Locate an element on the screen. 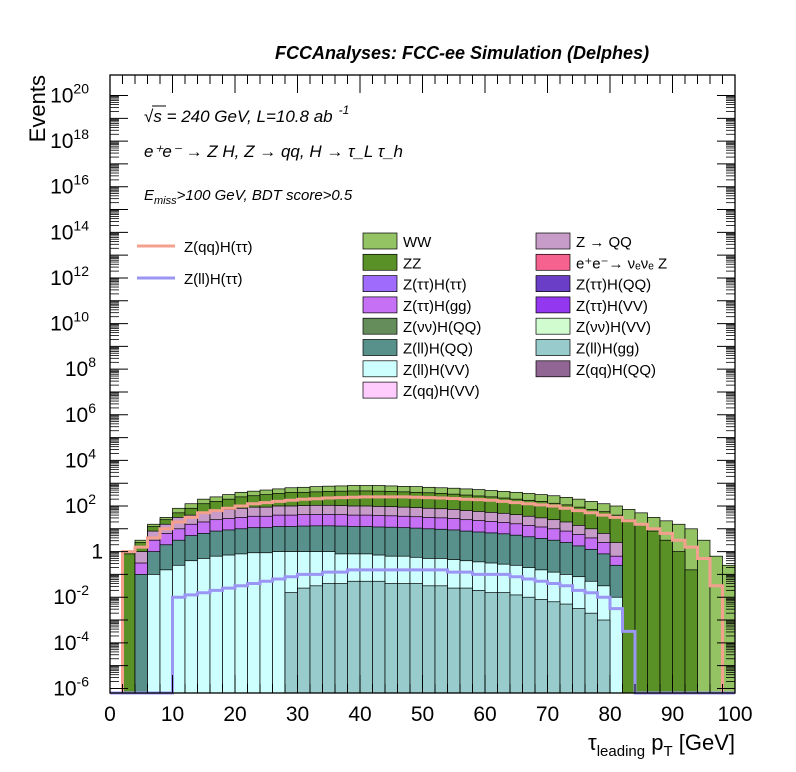  y-tick-label: 1 is located at coordinates (97, 552).